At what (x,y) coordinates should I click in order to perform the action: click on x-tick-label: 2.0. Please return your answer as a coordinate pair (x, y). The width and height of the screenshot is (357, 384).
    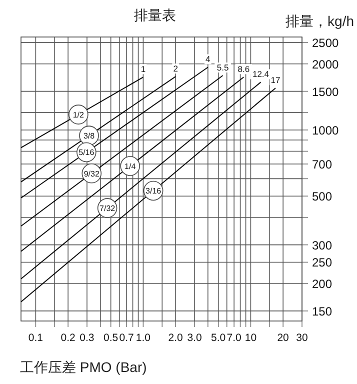
    Looking at the image, I should click on (176, 338).